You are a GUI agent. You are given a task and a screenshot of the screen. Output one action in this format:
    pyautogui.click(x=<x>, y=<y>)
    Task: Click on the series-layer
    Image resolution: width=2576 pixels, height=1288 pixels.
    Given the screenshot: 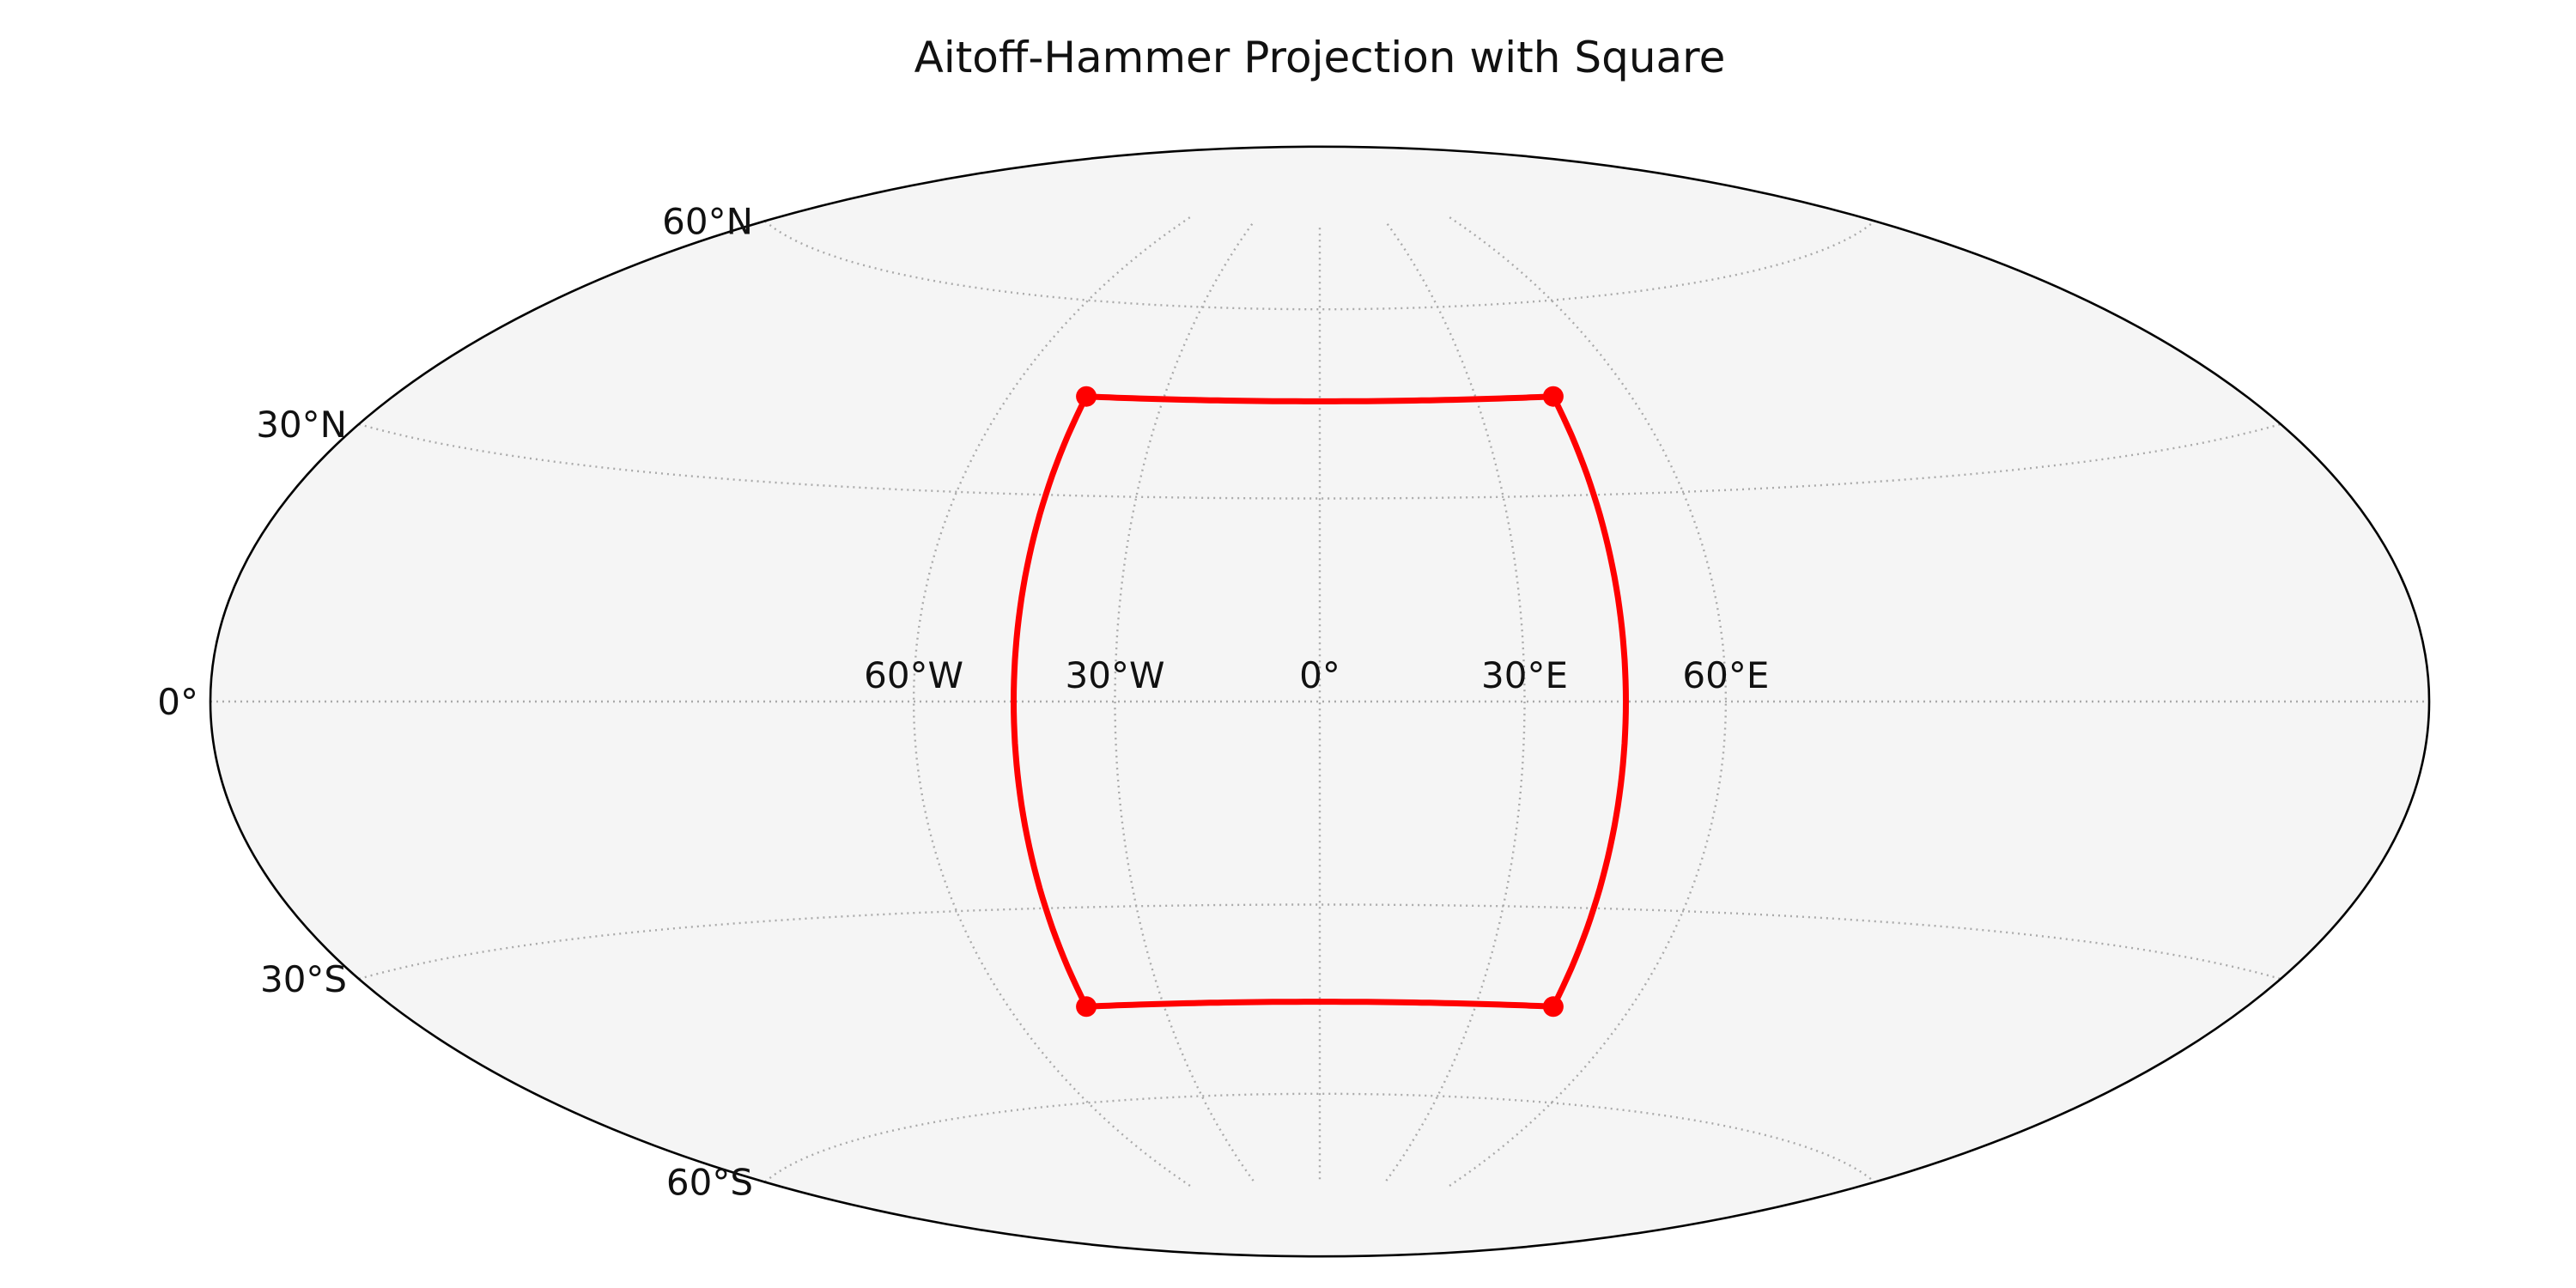 What is the action you would take?
    pyautogui.click(x=1320, y=702)
    